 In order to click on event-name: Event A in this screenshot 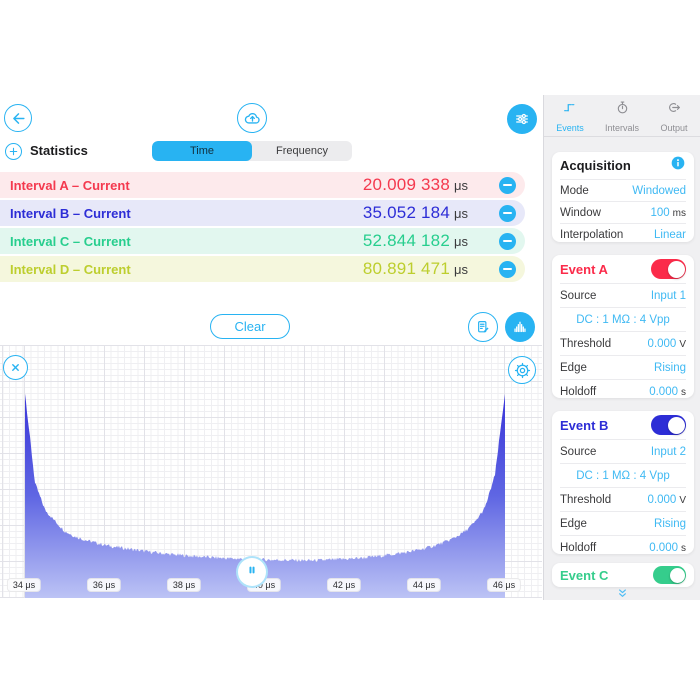, I will do `click(584, 269)`.